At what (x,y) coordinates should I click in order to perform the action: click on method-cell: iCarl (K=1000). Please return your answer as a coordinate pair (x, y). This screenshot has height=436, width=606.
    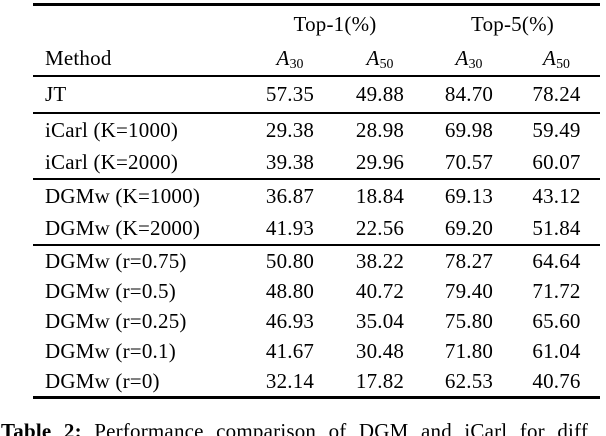
    Looking at the image, I should click on (112, 129).